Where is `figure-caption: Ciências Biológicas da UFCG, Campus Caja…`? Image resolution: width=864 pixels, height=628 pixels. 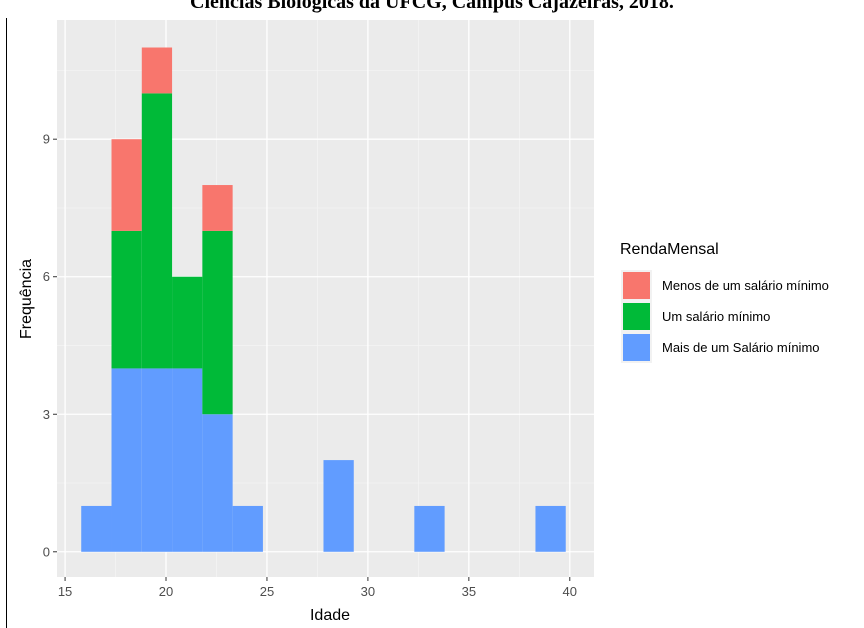 figure-caption: Ciências Biológicas da UFCG, Campus Caja… is located at coordinates (432, 6).